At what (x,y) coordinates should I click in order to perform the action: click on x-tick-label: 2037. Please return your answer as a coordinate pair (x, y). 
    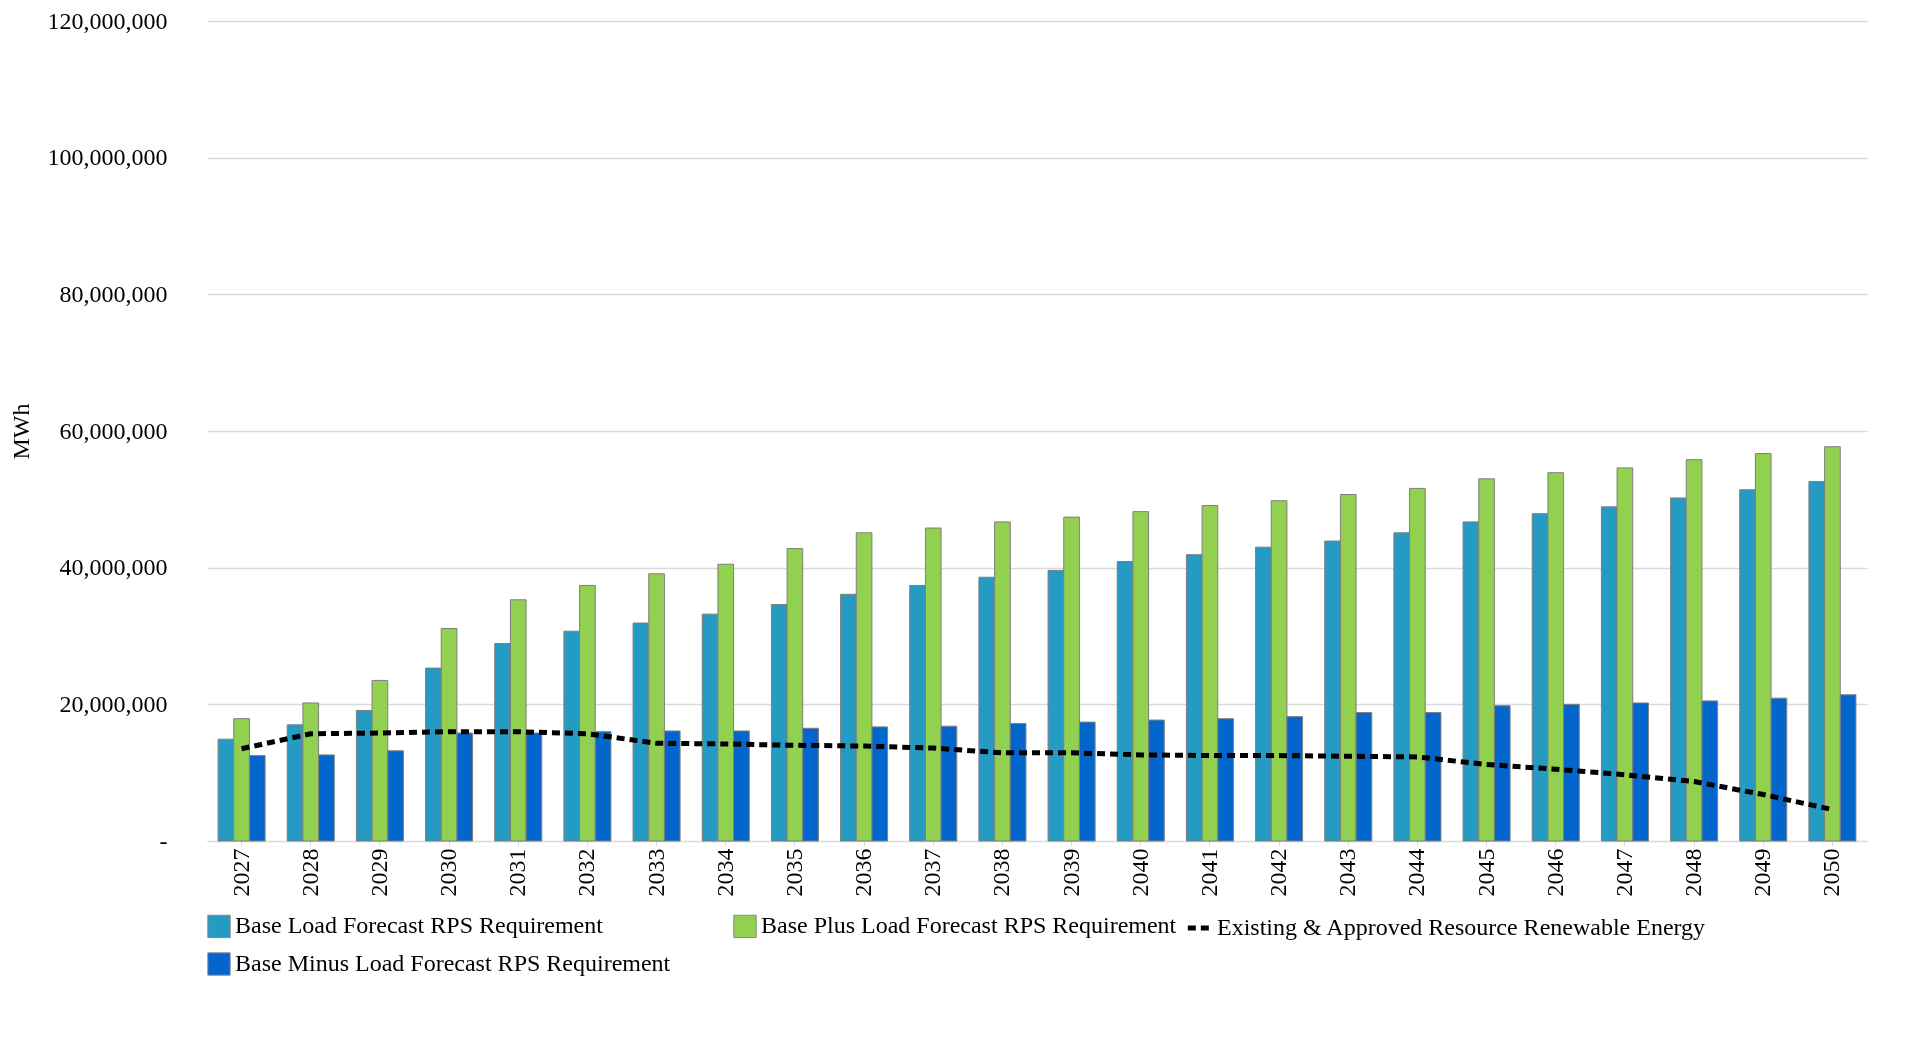
    Looking at the image, I should click on (932, 872).